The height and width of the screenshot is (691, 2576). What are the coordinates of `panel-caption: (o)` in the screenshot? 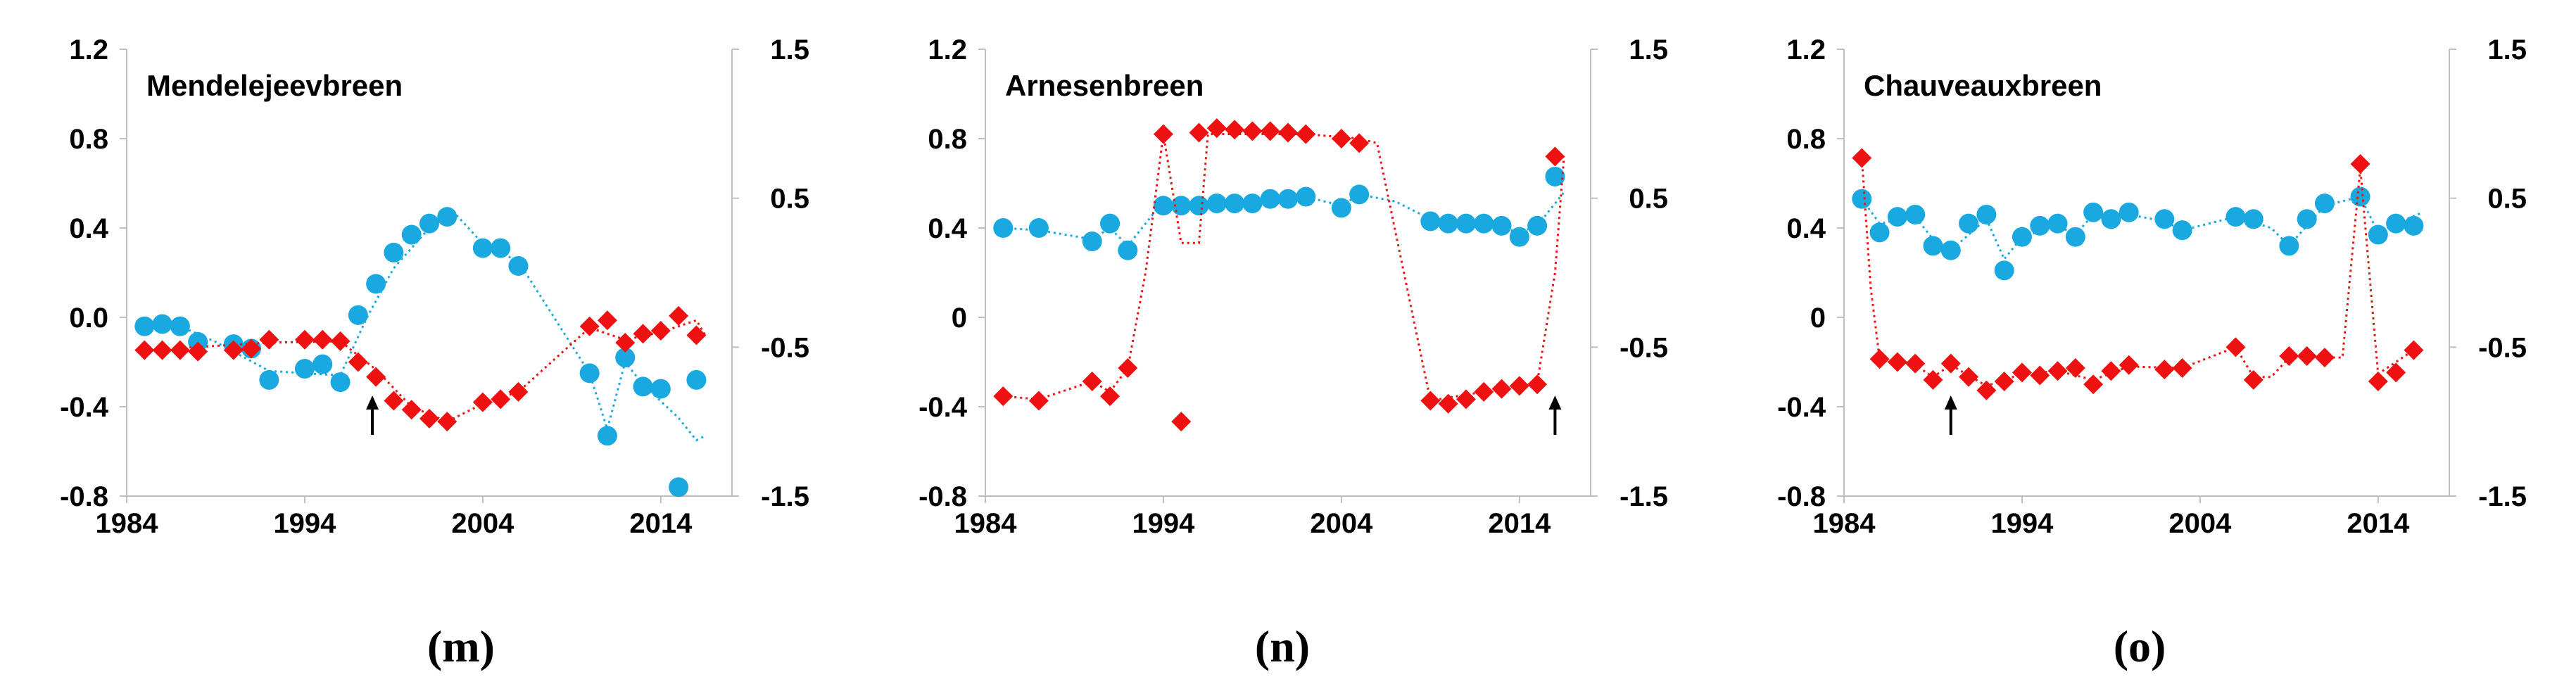 It's located at (2140, 646).